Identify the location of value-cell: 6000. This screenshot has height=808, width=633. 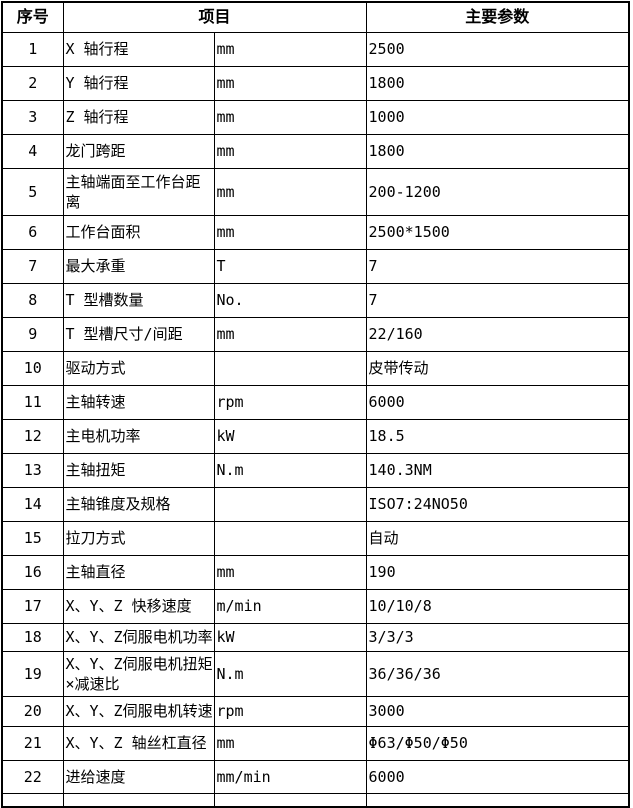
(497, 402).